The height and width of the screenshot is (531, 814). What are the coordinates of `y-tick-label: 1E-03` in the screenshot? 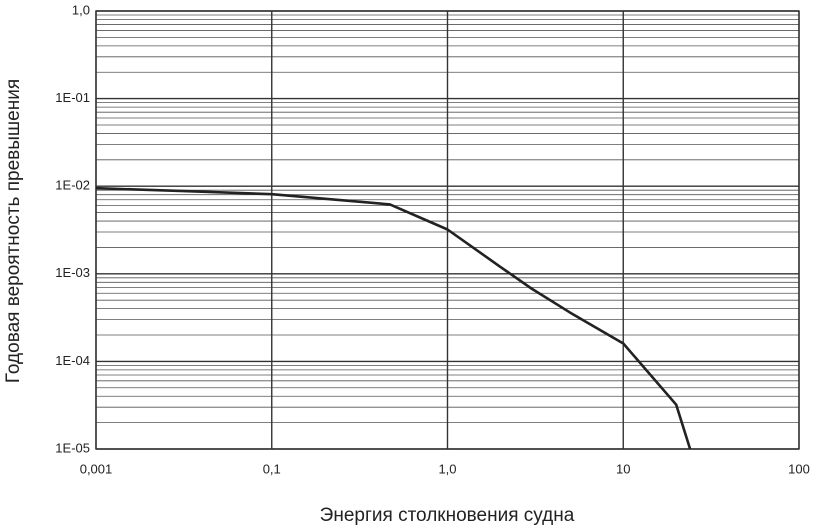 It's located at (72, 272).